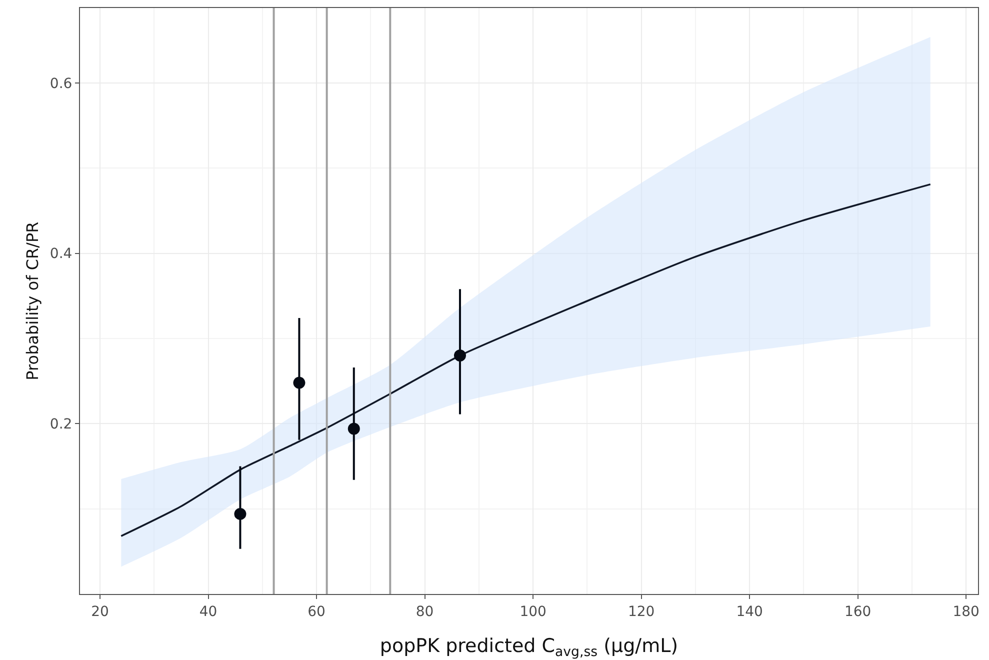 This screenshot has width=989, height=660. I want to click on x-axis-title: popPK predicted C$_{avg,ss}$ (µg/mL), so click(529, 647).